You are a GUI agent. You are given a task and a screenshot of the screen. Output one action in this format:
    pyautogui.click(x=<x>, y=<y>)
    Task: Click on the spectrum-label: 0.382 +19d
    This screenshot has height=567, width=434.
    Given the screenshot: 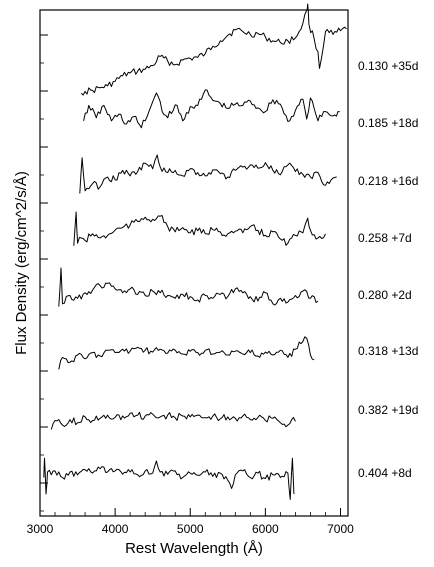 What is the action you would take?
    pyautogui.click(x=388, y=410)
    